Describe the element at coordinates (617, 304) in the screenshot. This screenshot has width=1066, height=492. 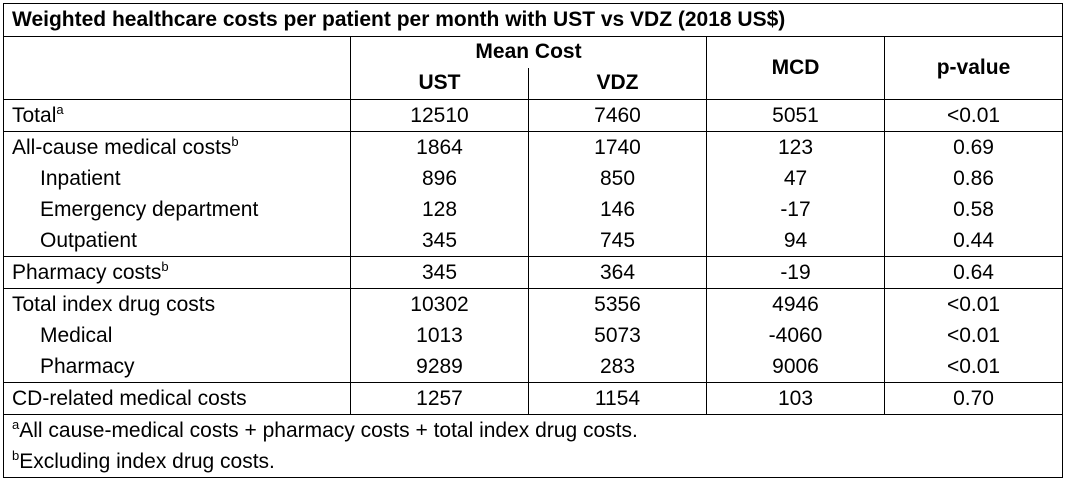
I see `cell-vdz: 5356` at that location.